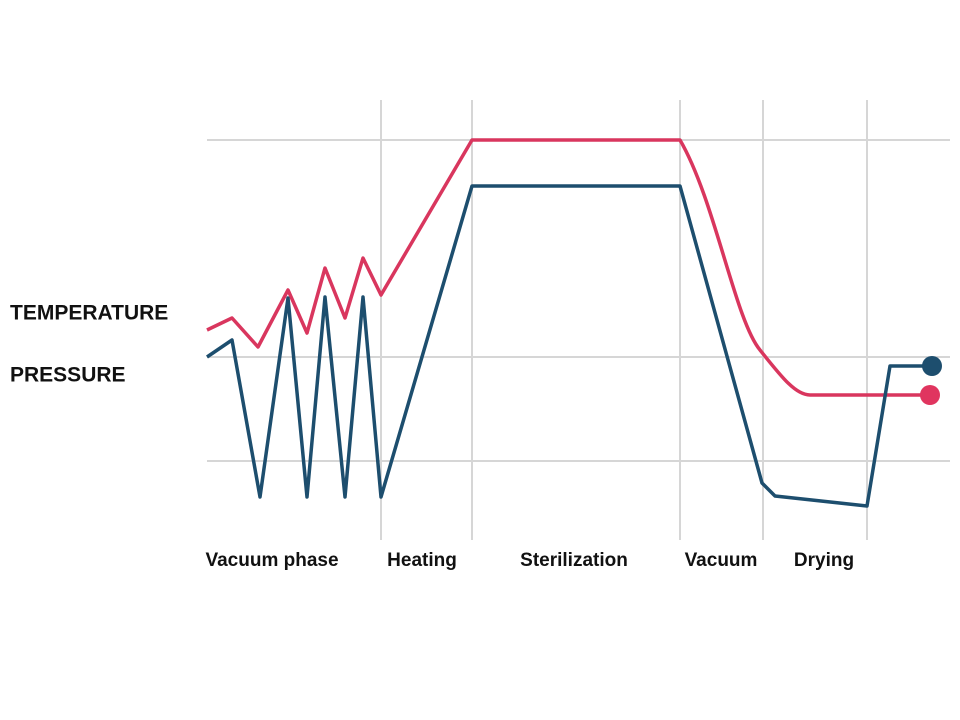 This screenshot has width=960, height=720. Describe the element at coordinates (89, 313) in the screenshot. I see `temperature-label: TEMPERATURE` at that location.